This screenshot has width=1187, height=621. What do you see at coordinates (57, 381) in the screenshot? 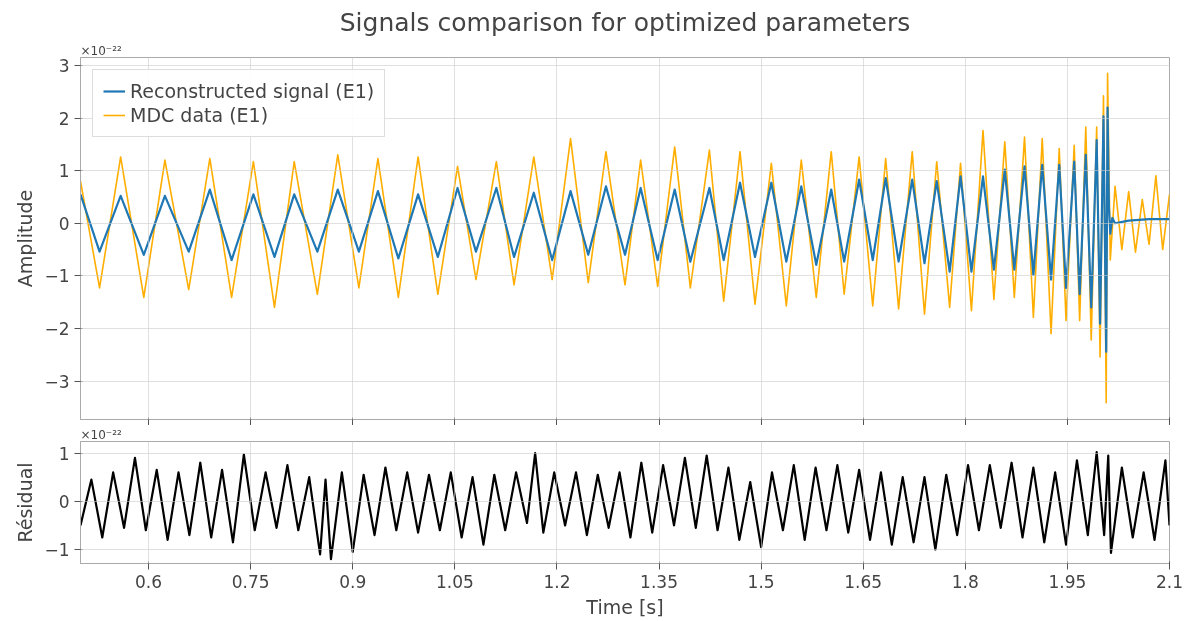
I see `y-tick-label: −3` at bounding box center [57, 381].